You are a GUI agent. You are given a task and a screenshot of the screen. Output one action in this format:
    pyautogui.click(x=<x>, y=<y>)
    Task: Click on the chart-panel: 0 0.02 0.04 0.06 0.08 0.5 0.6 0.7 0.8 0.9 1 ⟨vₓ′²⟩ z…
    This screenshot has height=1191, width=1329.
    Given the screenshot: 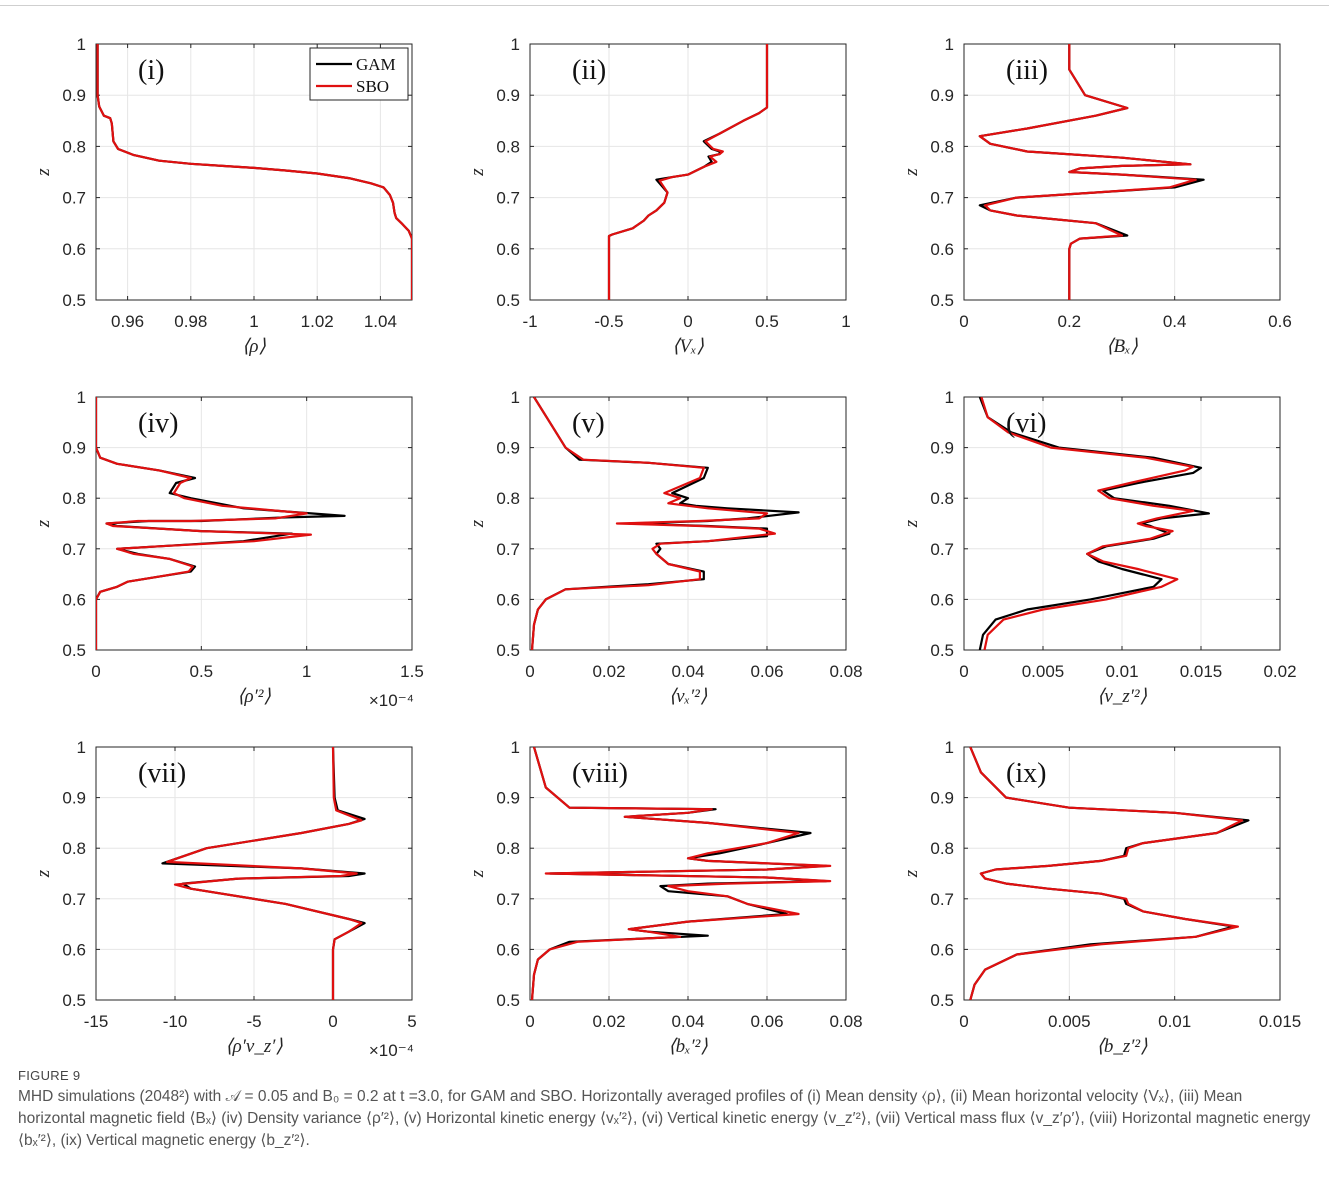 What is the action you would take?
    pyautogui.click(x=665, y=547)
    